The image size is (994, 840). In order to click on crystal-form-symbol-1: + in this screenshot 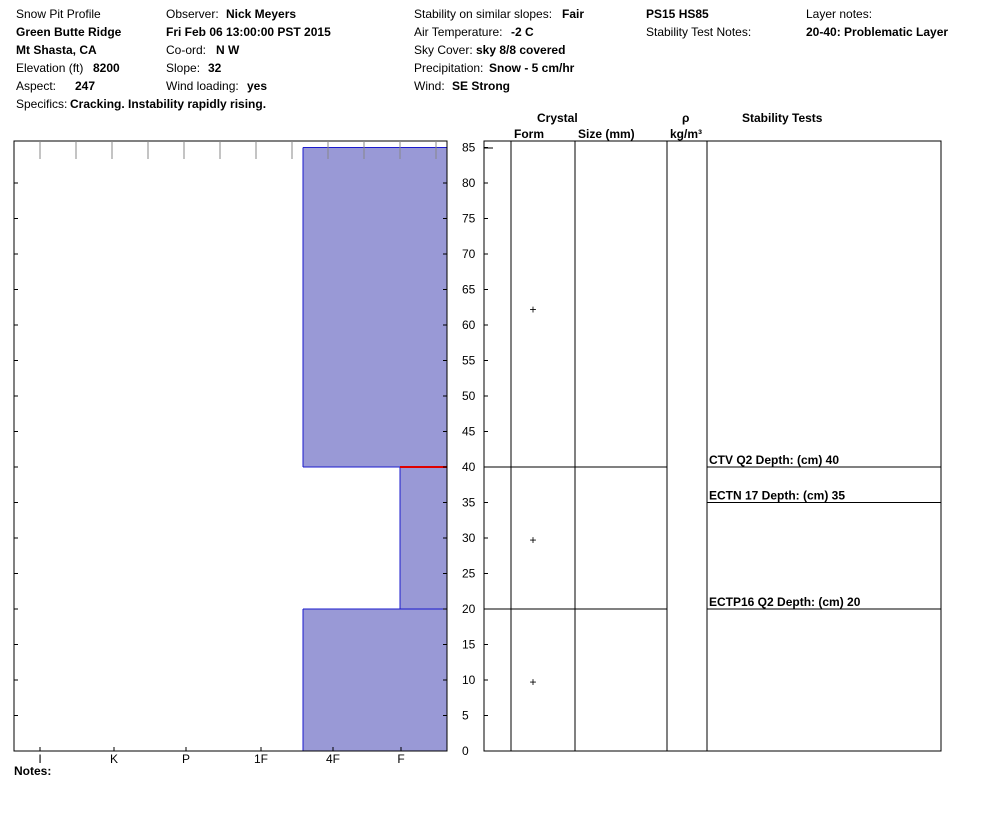, I will do `click(532, 682)`.